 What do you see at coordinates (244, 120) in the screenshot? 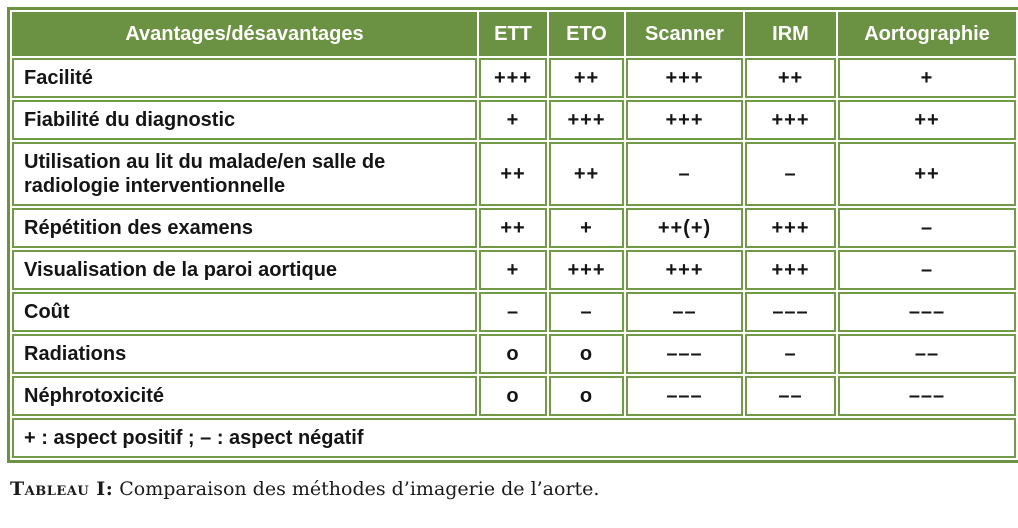
I see `row-label: Fiabilité du diagnostic` at bounding box center [244, 120].